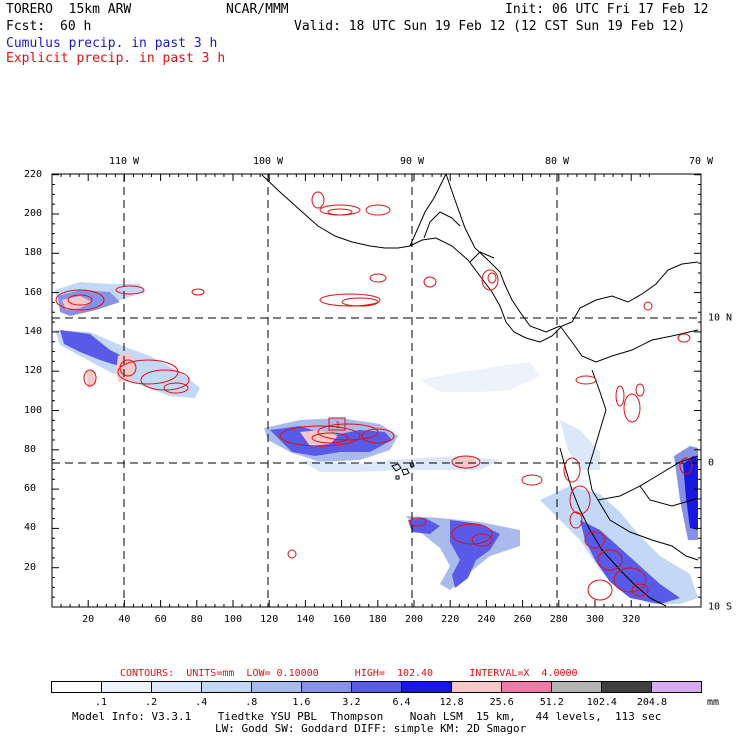  What do you see at coordinates (522, 619) in the screenshot?
I see `x-tick-label: 260` at bounding box center [522, 619].